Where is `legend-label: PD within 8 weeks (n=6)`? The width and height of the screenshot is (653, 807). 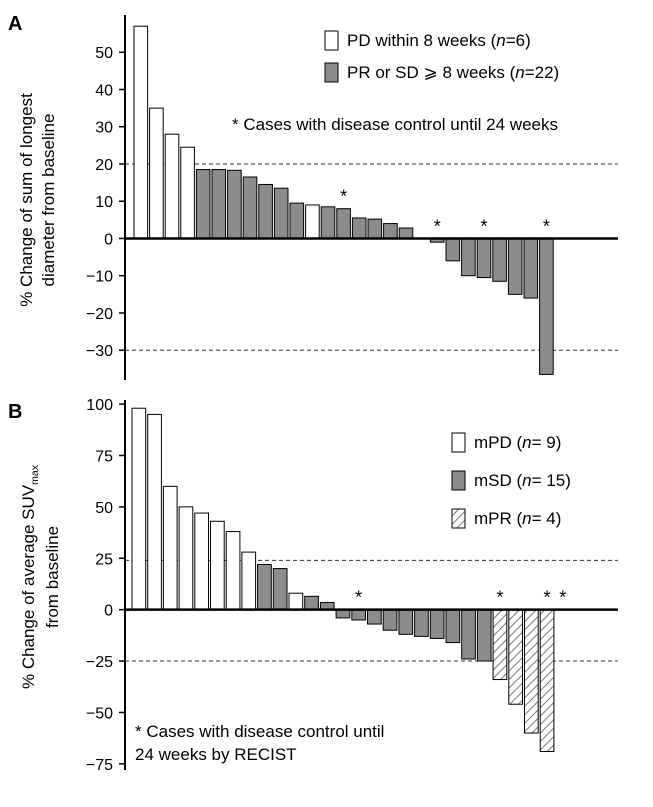 legend-label: PD within 8 weeks (n=6) is located at coordinates (439, 40).